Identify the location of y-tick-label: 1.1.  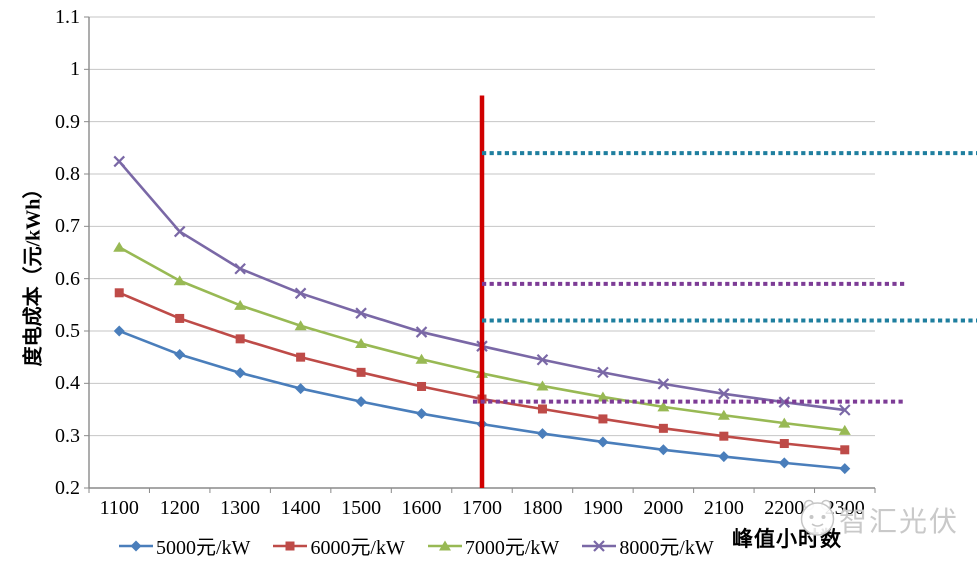
(67, 17).